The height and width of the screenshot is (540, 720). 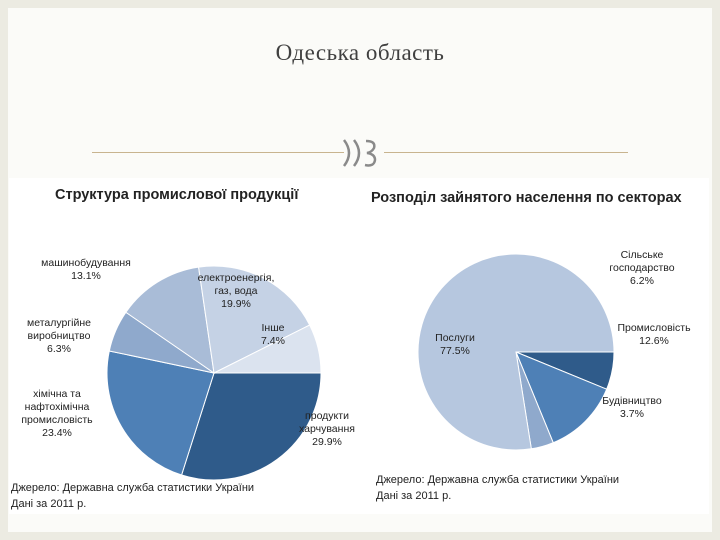 I want to click on chart1-label-4: електроенергія, газ, вода 19.9%, so click(x=236, y=291).